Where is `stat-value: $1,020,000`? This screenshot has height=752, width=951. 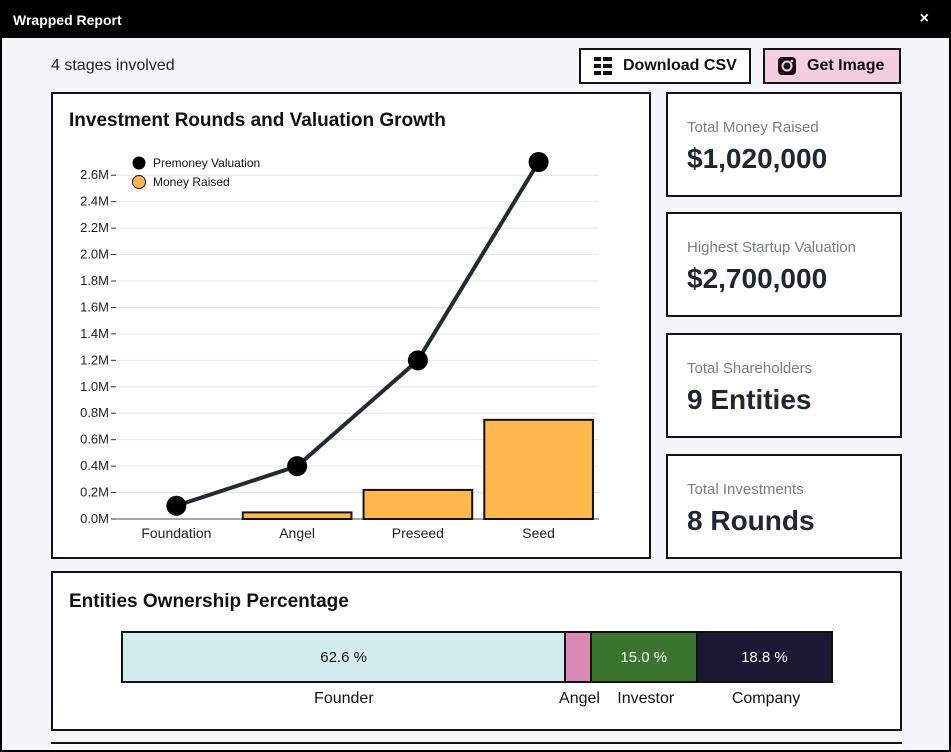
stat-value: $1,020,000 is located at coordinates (757, 158).